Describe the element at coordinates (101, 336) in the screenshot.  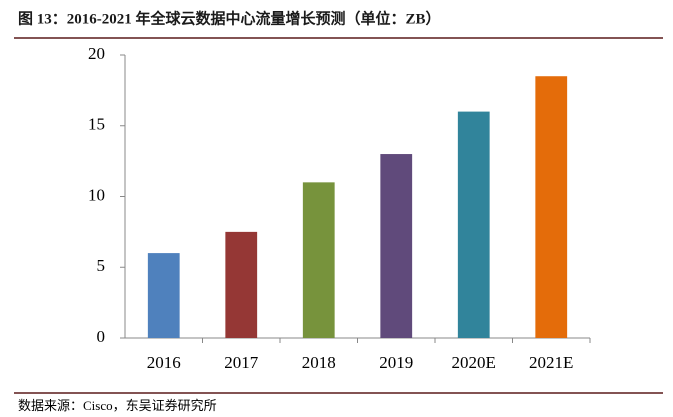
I see `y-tick-label: 0` at that location.